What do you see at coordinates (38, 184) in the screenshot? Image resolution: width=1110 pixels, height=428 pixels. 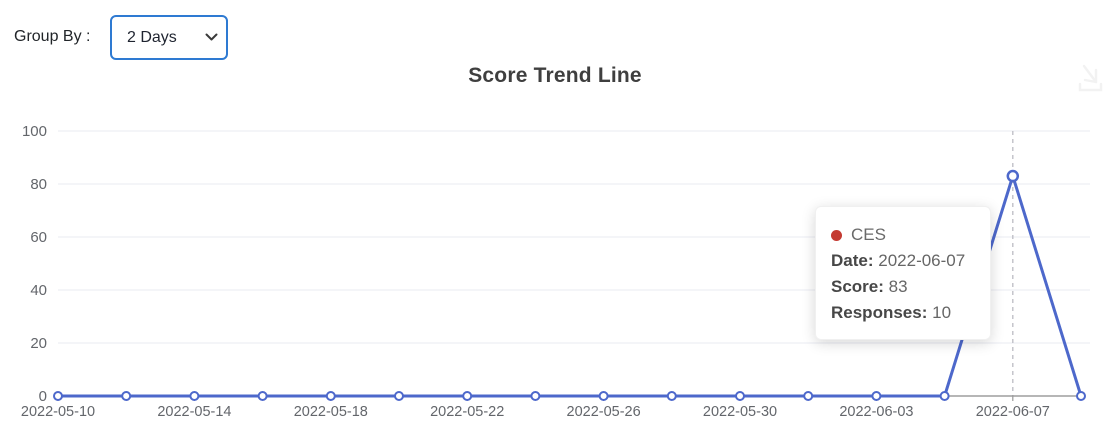 I see `y-axis-label: 80` at bounding box center [38, 184].